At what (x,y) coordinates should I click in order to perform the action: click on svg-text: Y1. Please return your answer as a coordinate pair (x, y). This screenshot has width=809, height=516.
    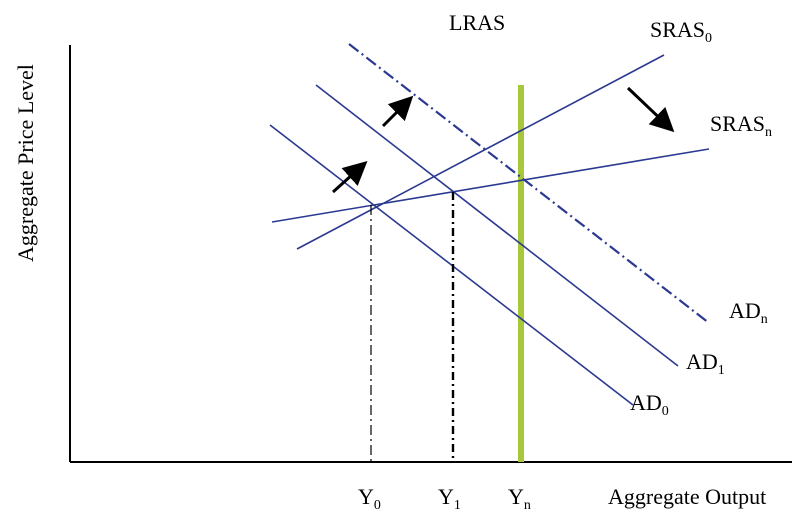
    Looking at the image, I should click on (449, 498).